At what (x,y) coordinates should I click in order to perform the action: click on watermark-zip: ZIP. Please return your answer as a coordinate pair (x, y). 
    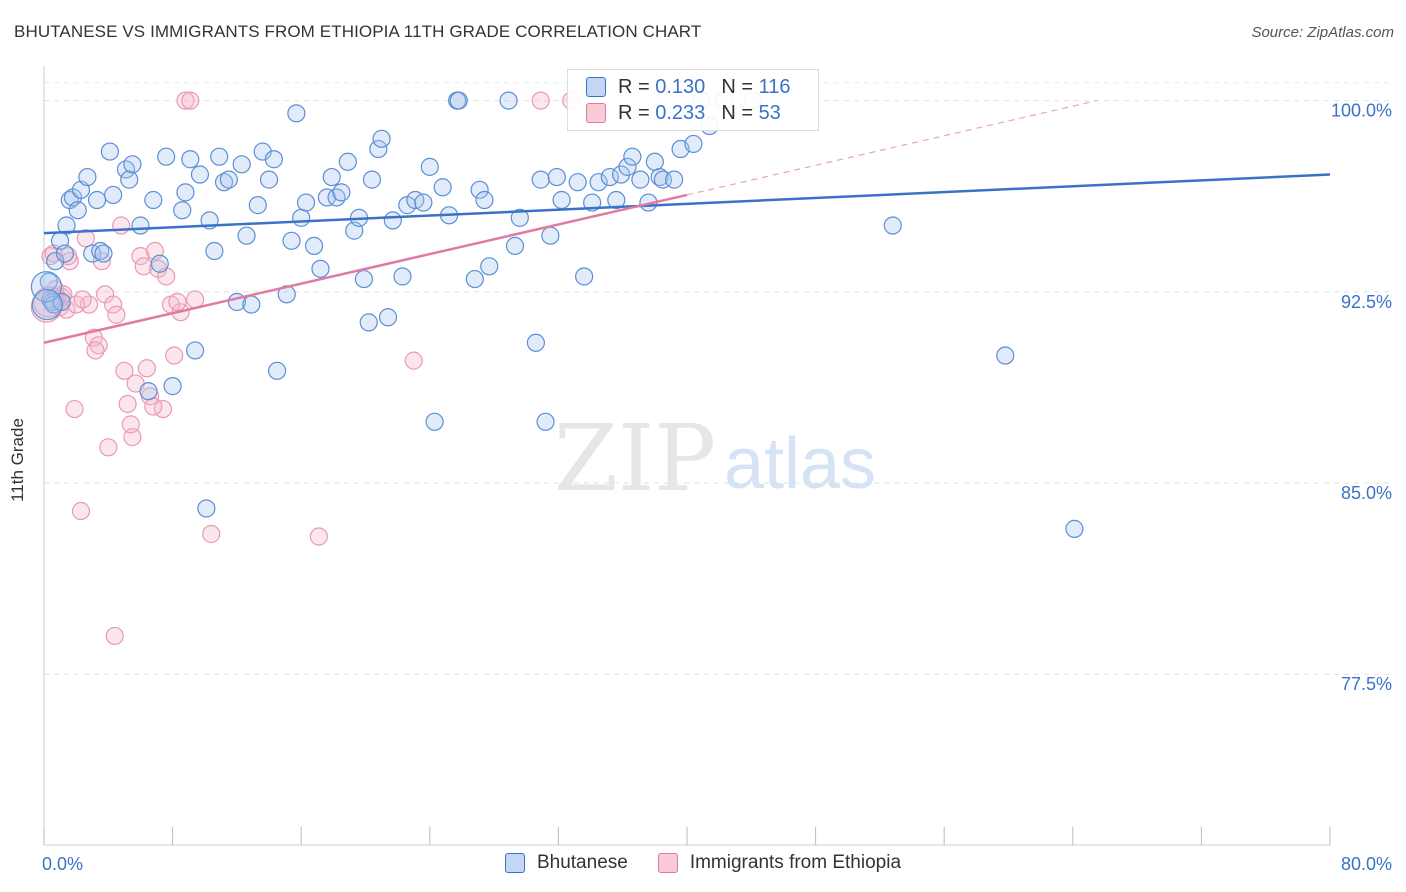
    Looking at the image, I should click on (635, 458).